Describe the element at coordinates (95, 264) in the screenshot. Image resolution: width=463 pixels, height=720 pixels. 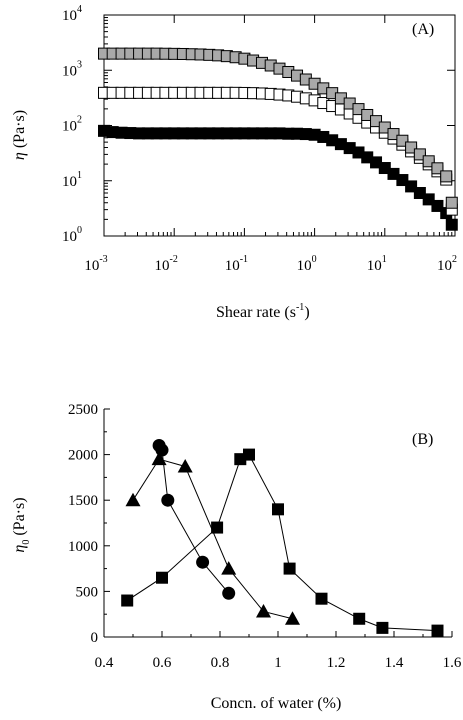
I see `x-tick-label: 10⁻³` at that location.